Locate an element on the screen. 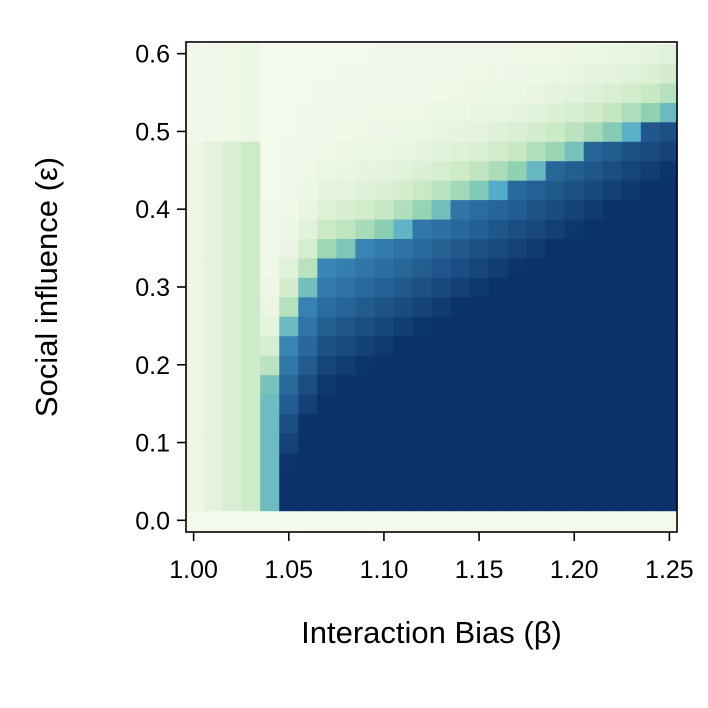  heatmap-cell-r21-c25 is located at coordinates (668, 112).